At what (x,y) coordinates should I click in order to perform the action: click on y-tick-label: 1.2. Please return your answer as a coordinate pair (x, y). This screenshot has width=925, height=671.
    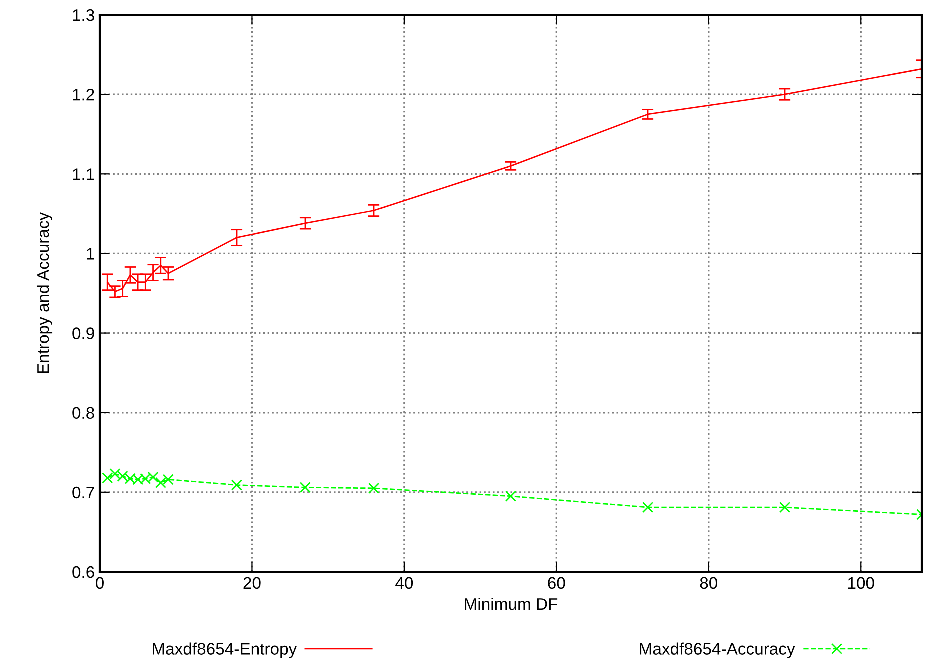
    Looking at the image, I should click on (83, 94).